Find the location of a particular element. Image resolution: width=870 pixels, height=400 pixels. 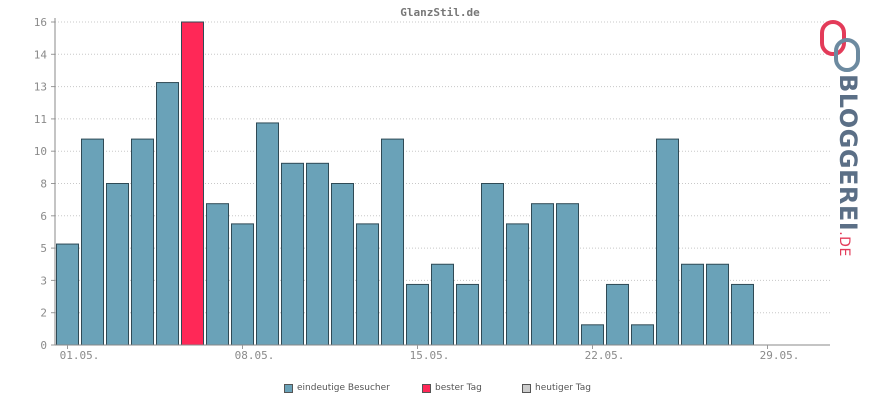

y-tick-label: 11 is located at coordinates (40, 119).